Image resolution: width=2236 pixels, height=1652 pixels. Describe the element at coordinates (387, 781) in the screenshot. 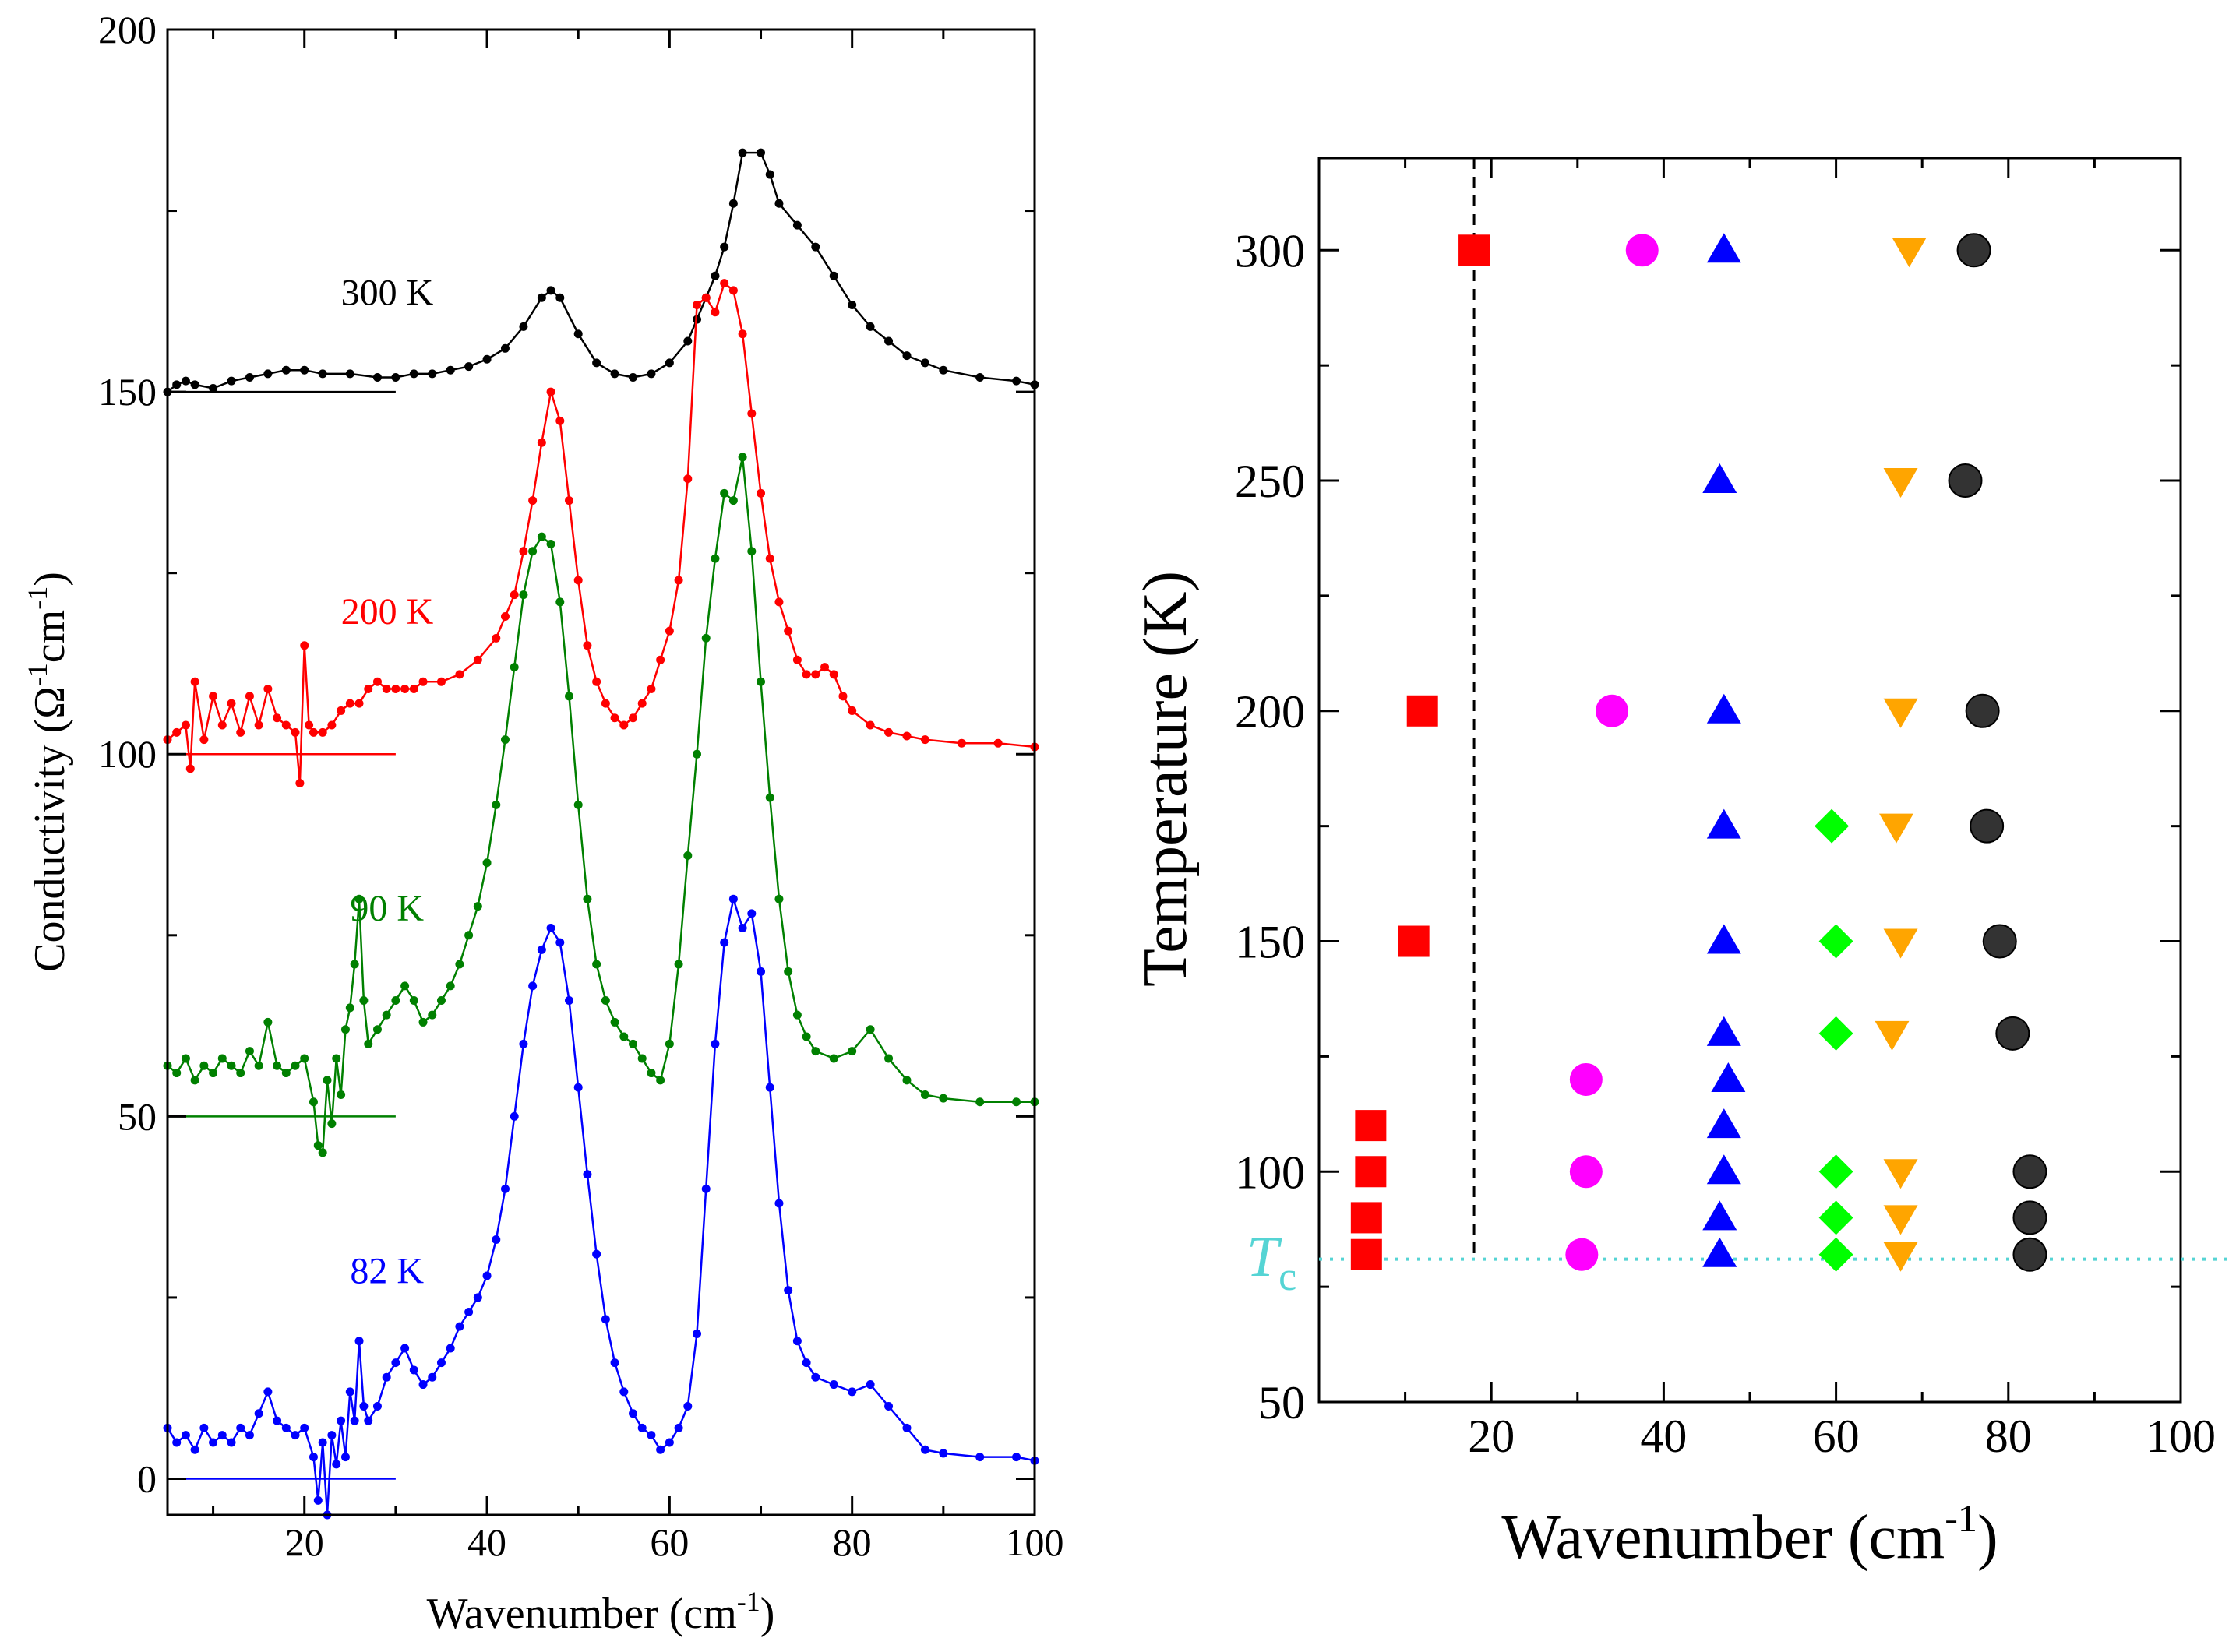

I see `series-labels: 300 K 200 K 90 K 82 K` at that location.